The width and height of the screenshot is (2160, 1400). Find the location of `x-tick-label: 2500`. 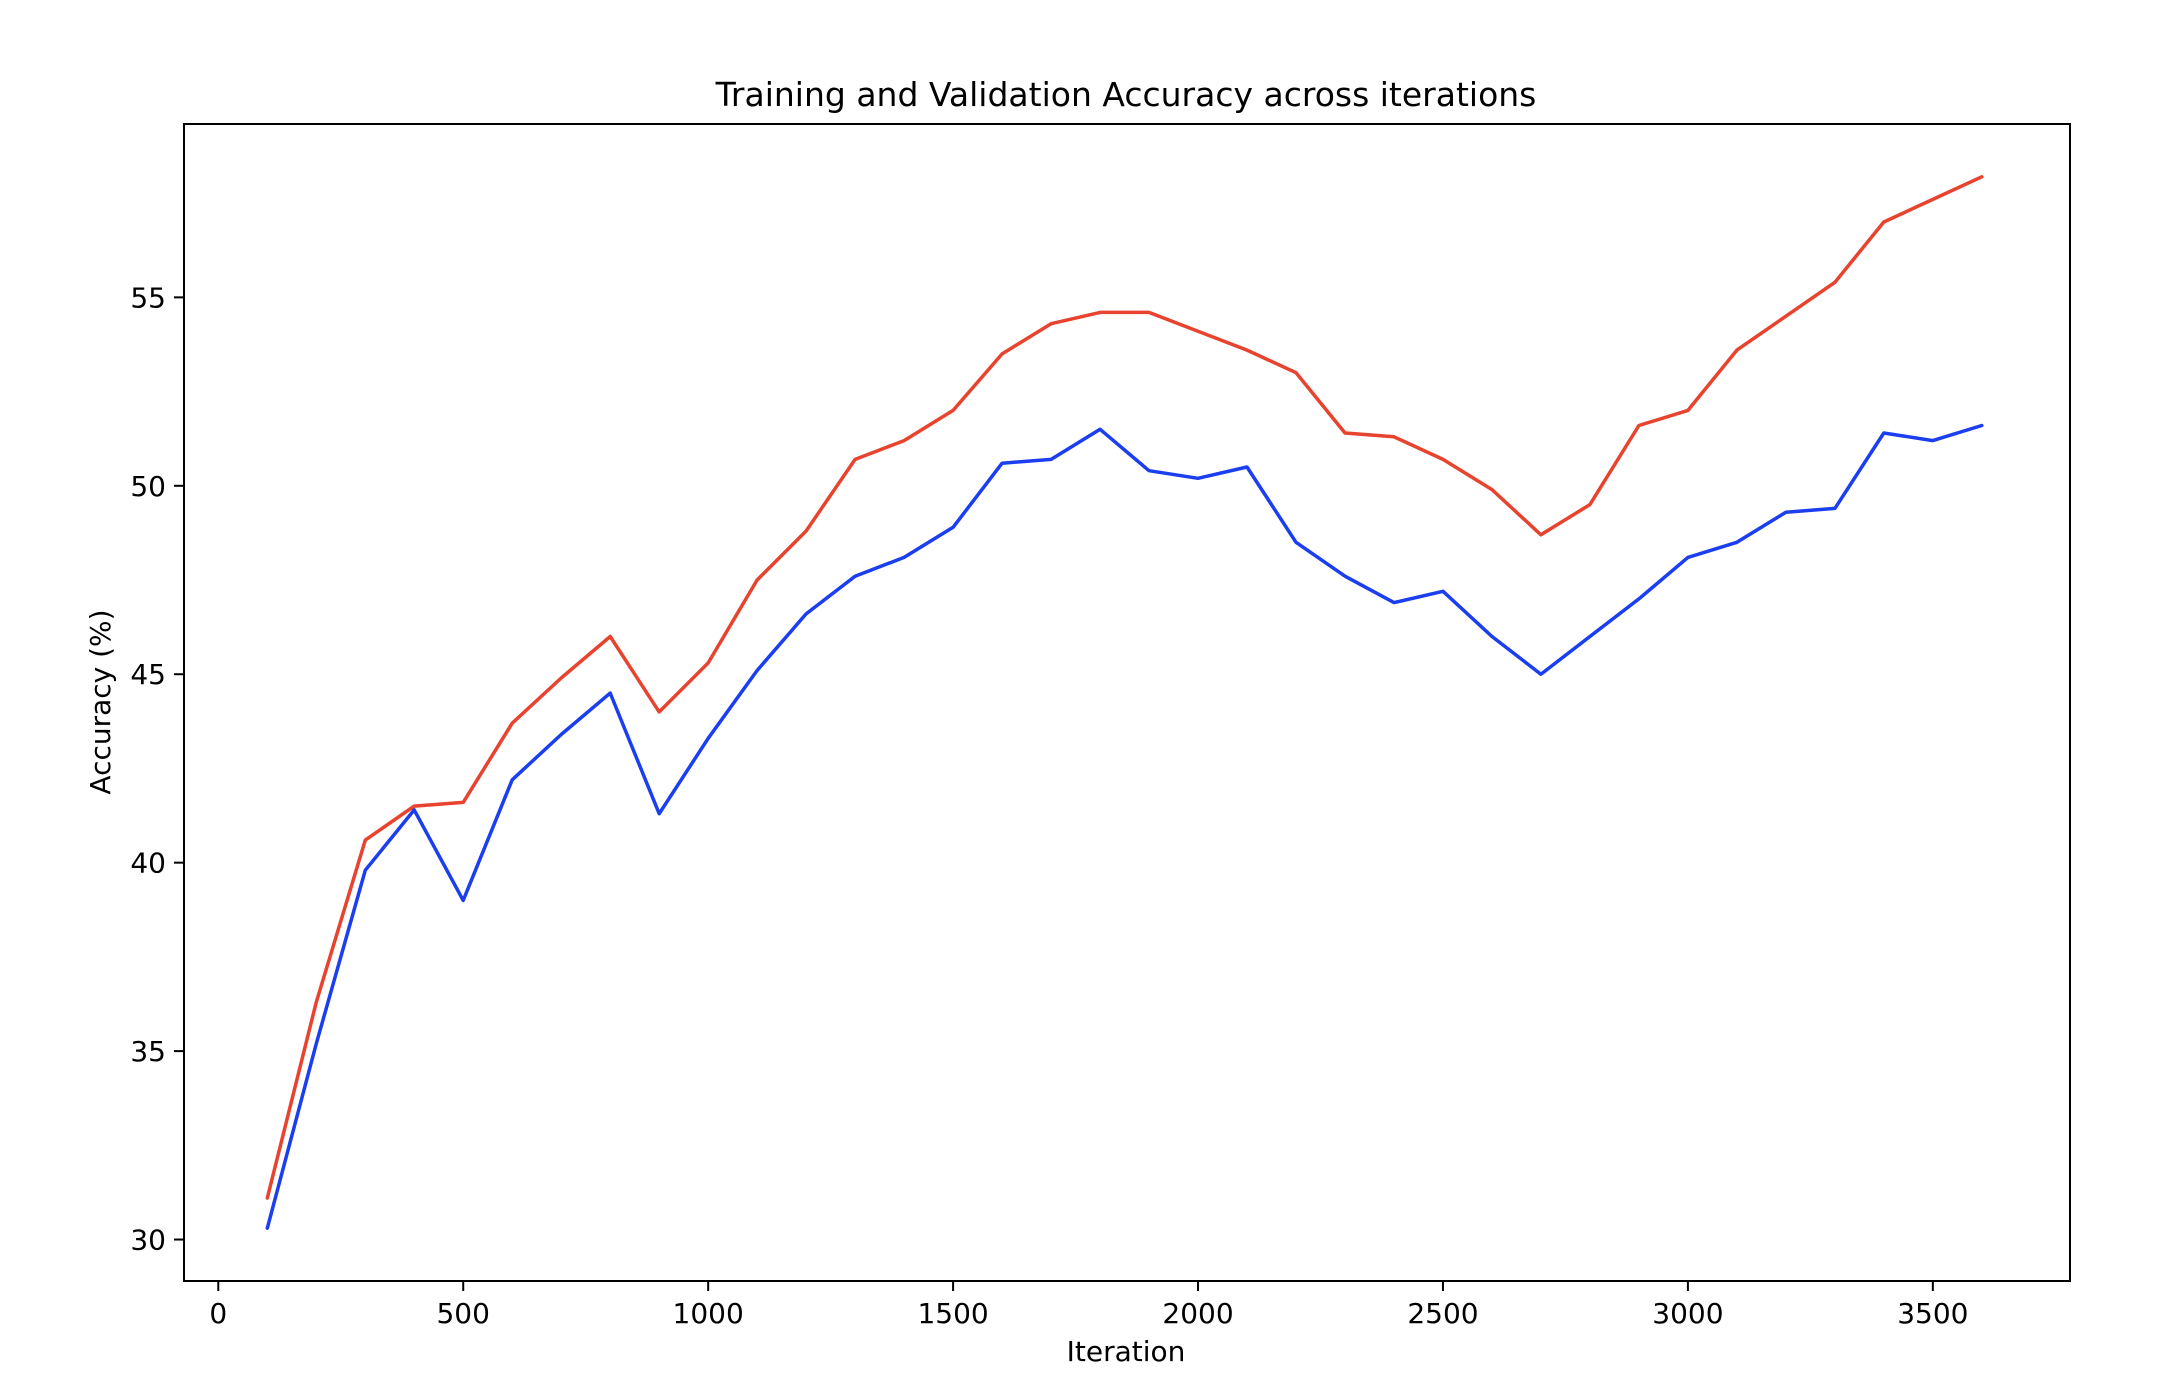

x-tick-label: 2500 is located at coordinates (1442, 1313).